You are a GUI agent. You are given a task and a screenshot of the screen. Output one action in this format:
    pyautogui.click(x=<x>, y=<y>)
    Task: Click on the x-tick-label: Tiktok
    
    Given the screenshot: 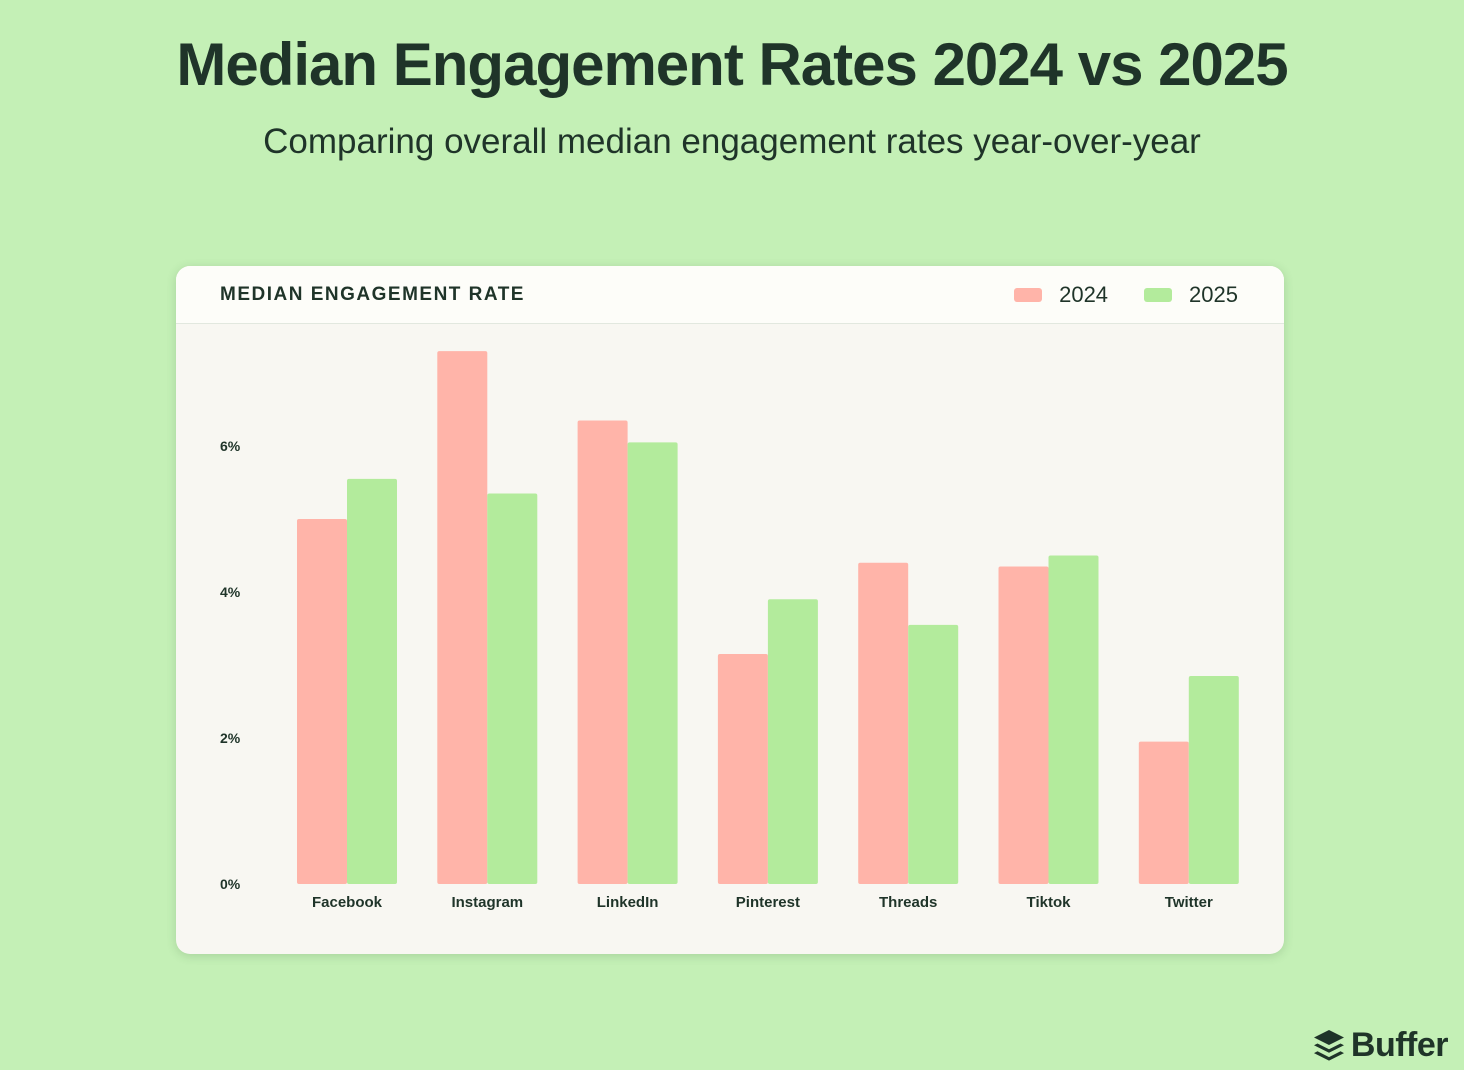 What is the action you would take?
    pyautogui.click(x=1049, y=902)
    